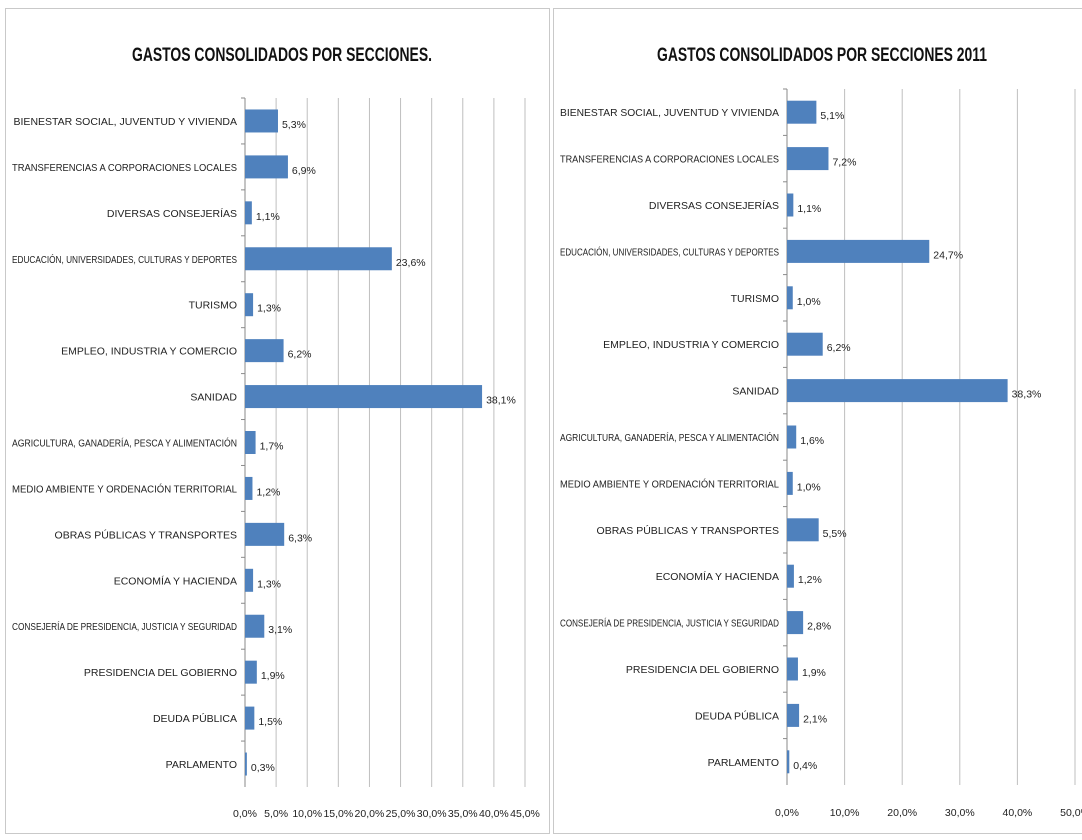 This screenshot has height=840, width=1082. I want to click on chart-1-x-tick-label: 15,0%, so click(338, 814).